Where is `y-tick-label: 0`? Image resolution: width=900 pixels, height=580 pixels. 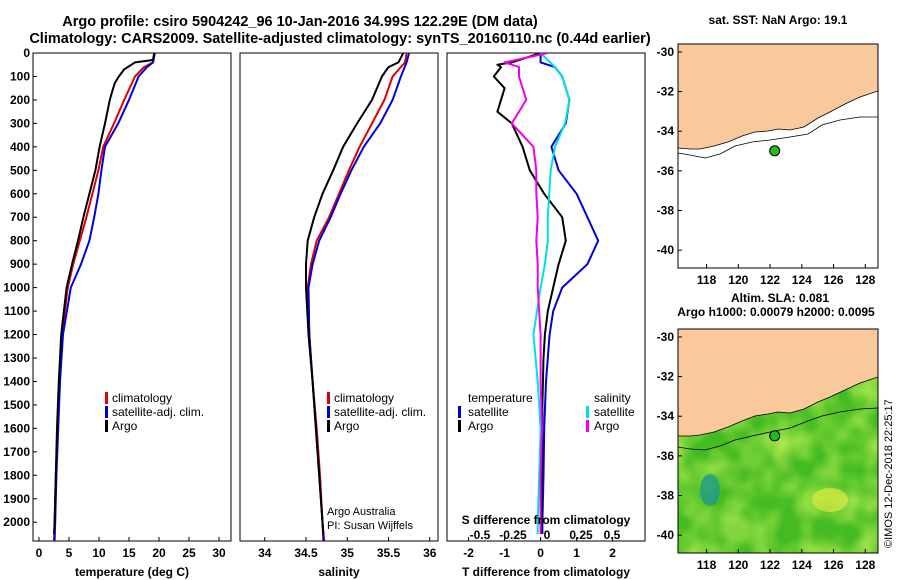 y-tick-label: 0 is located at coordinates (26, 53).